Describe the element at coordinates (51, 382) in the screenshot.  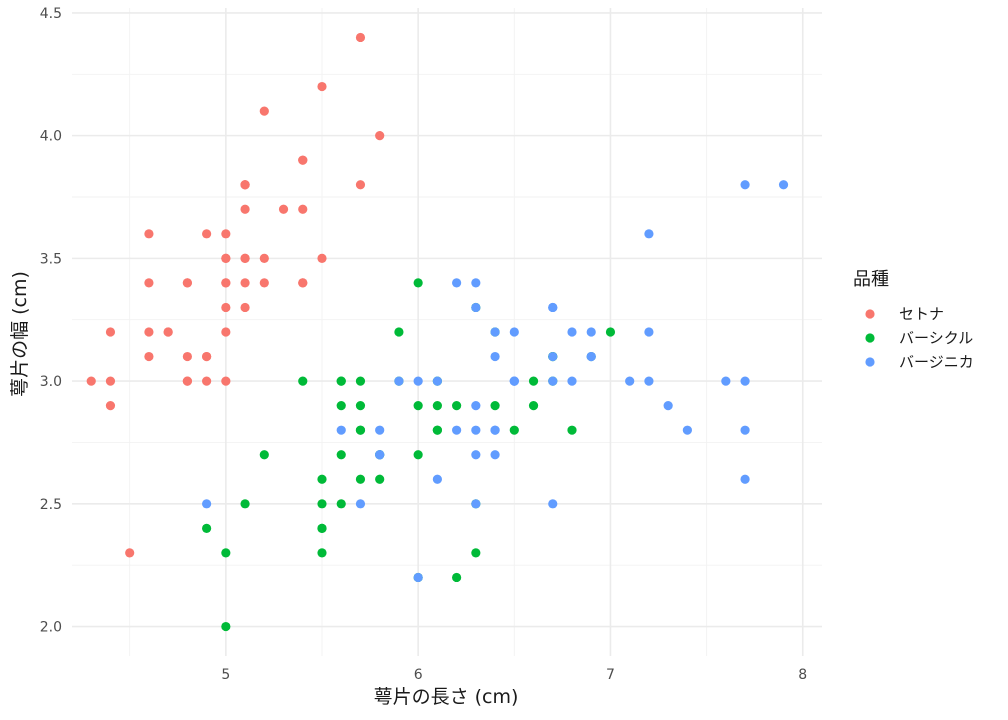
I see `y-tick-label: 3.0` at that location.